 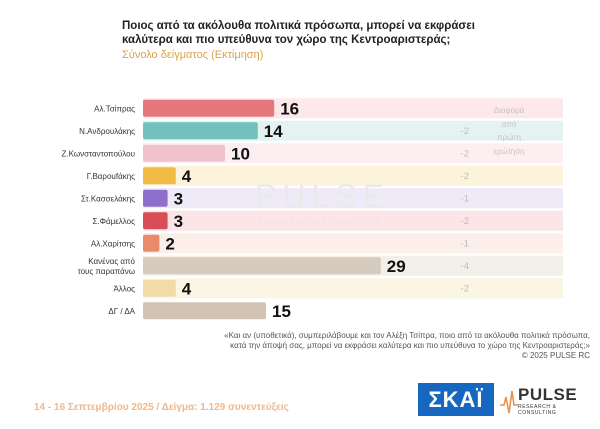 I want to click on pulse-logo-tagline: RESEARCH & CONSULTING, so click(x=537, y=410).